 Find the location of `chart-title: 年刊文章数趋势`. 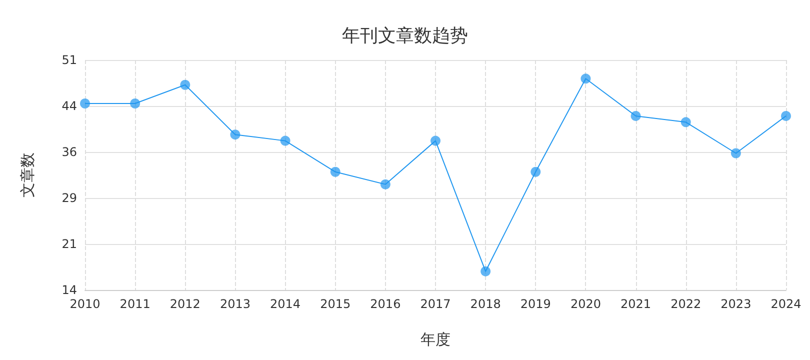

chart-title: 年刊文章数趋势 is located at coordinates (405, 36).